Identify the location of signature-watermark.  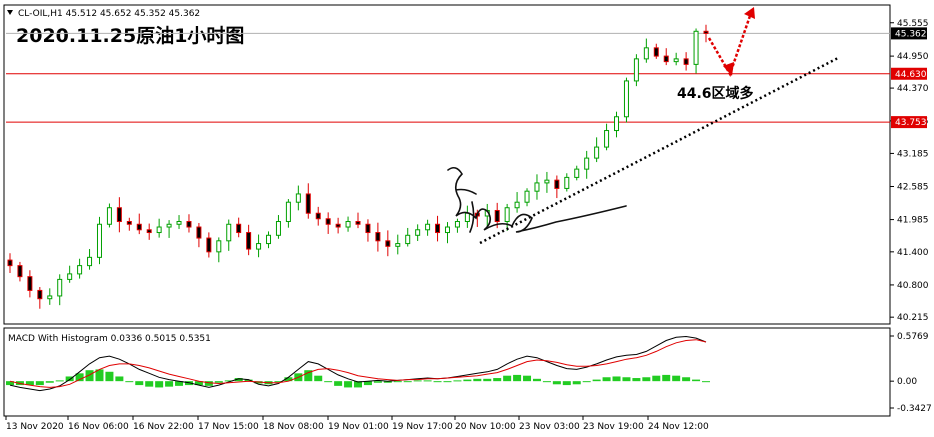
(537, 199).